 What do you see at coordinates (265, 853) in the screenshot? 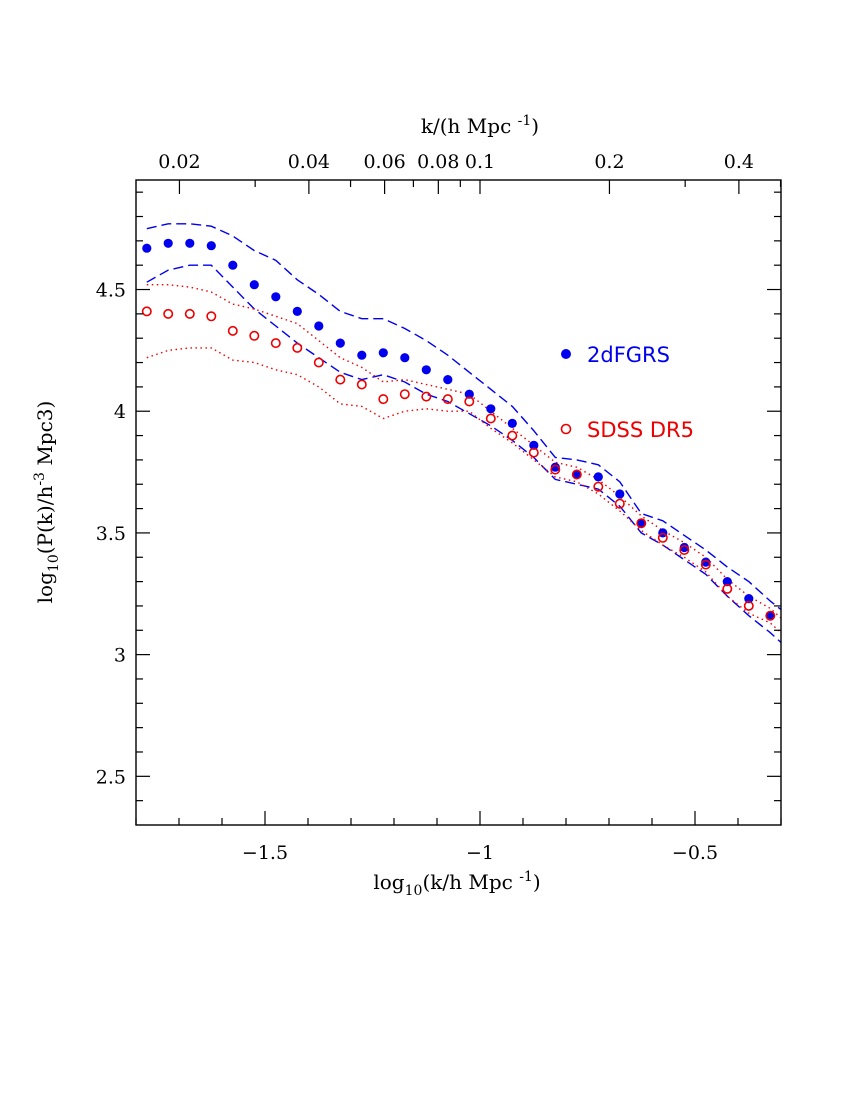
I see `x-tick-label: −1.5` at bounding box center [265, 853].